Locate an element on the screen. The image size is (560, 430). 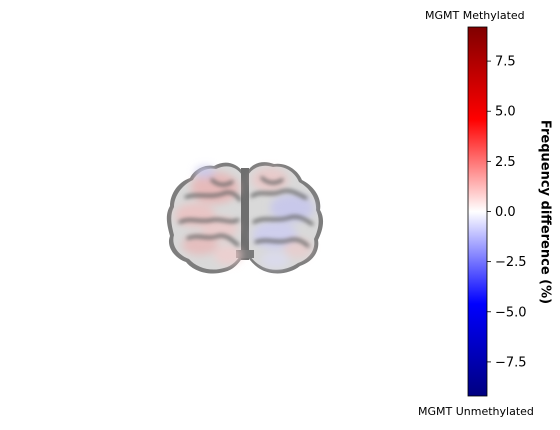
colorbar-ticks: 7.5 5.0 2.5 0.0 −2.5 −5.0 −7.5 is located at coordinates (507, 212).